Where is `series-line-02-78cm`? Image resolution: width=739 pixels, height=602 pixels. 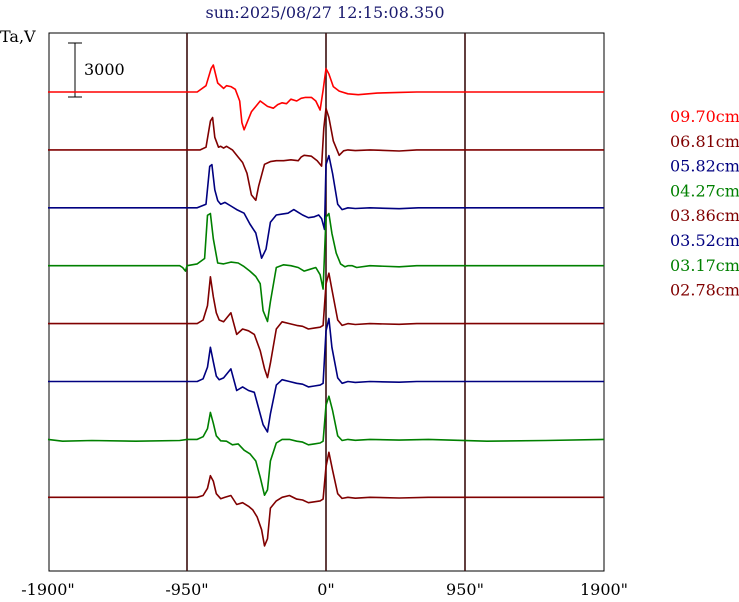 series-line-02-78cm is located at coordinates (326, 499).